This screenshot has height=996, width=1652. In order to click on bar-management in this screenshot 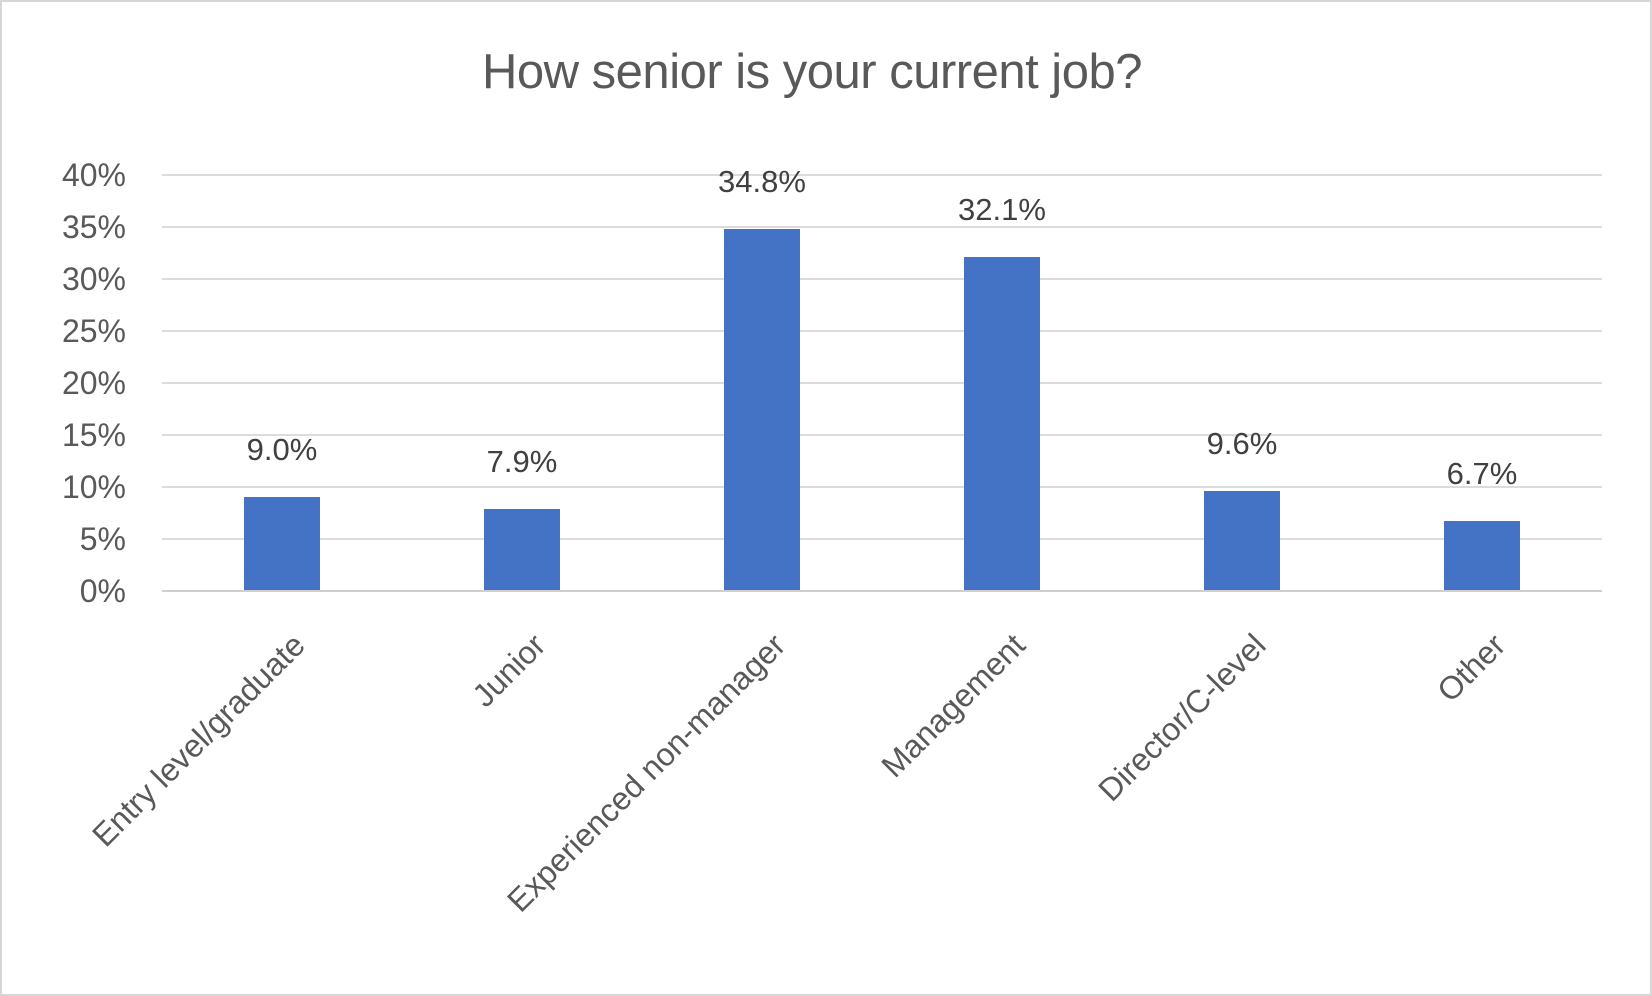, I will do `click(1002, 423)`.